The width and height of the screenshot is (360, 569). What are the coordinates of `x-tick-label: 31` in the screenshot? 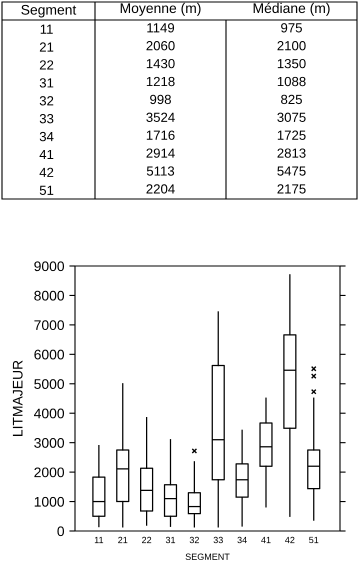 It's located at (171, 540).